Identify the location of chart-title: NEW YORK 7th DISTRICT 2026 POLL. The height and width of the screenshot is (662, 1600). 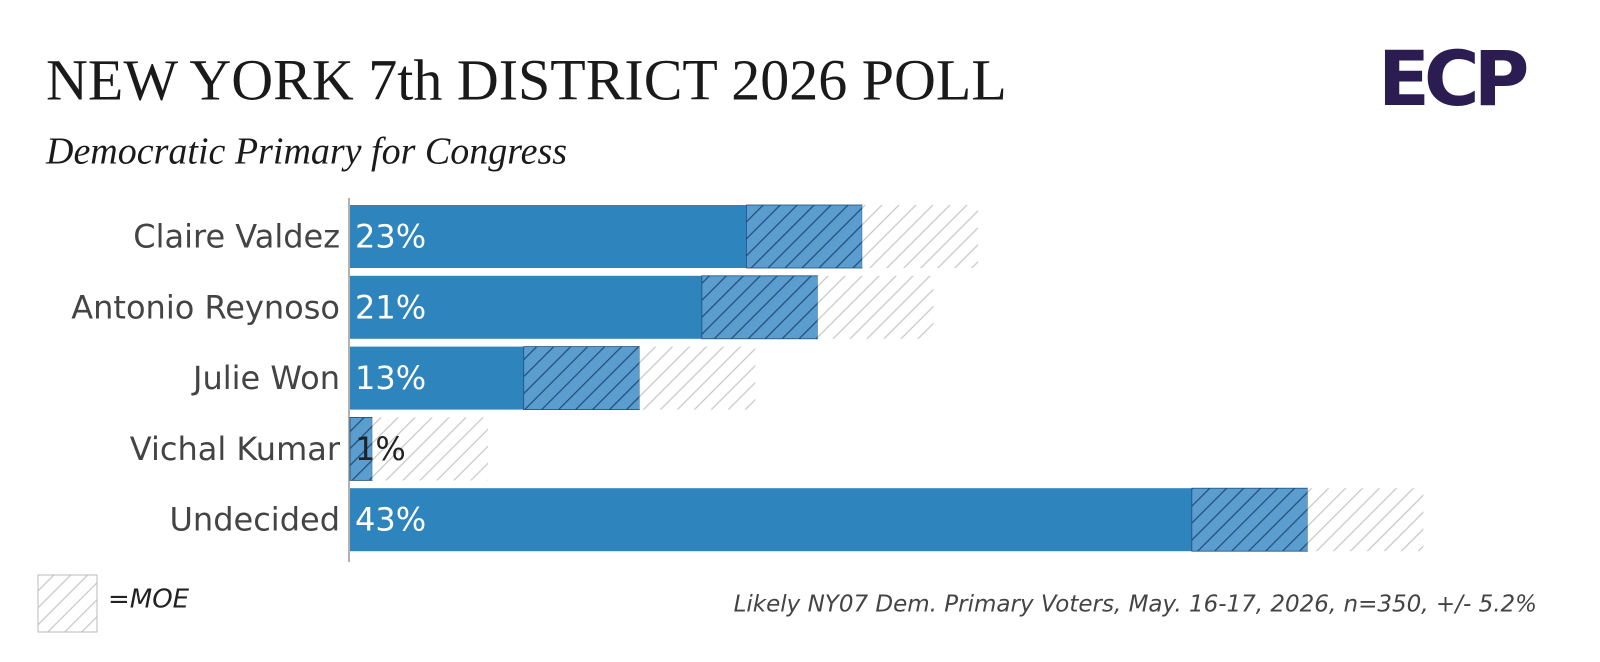
(526, 79).